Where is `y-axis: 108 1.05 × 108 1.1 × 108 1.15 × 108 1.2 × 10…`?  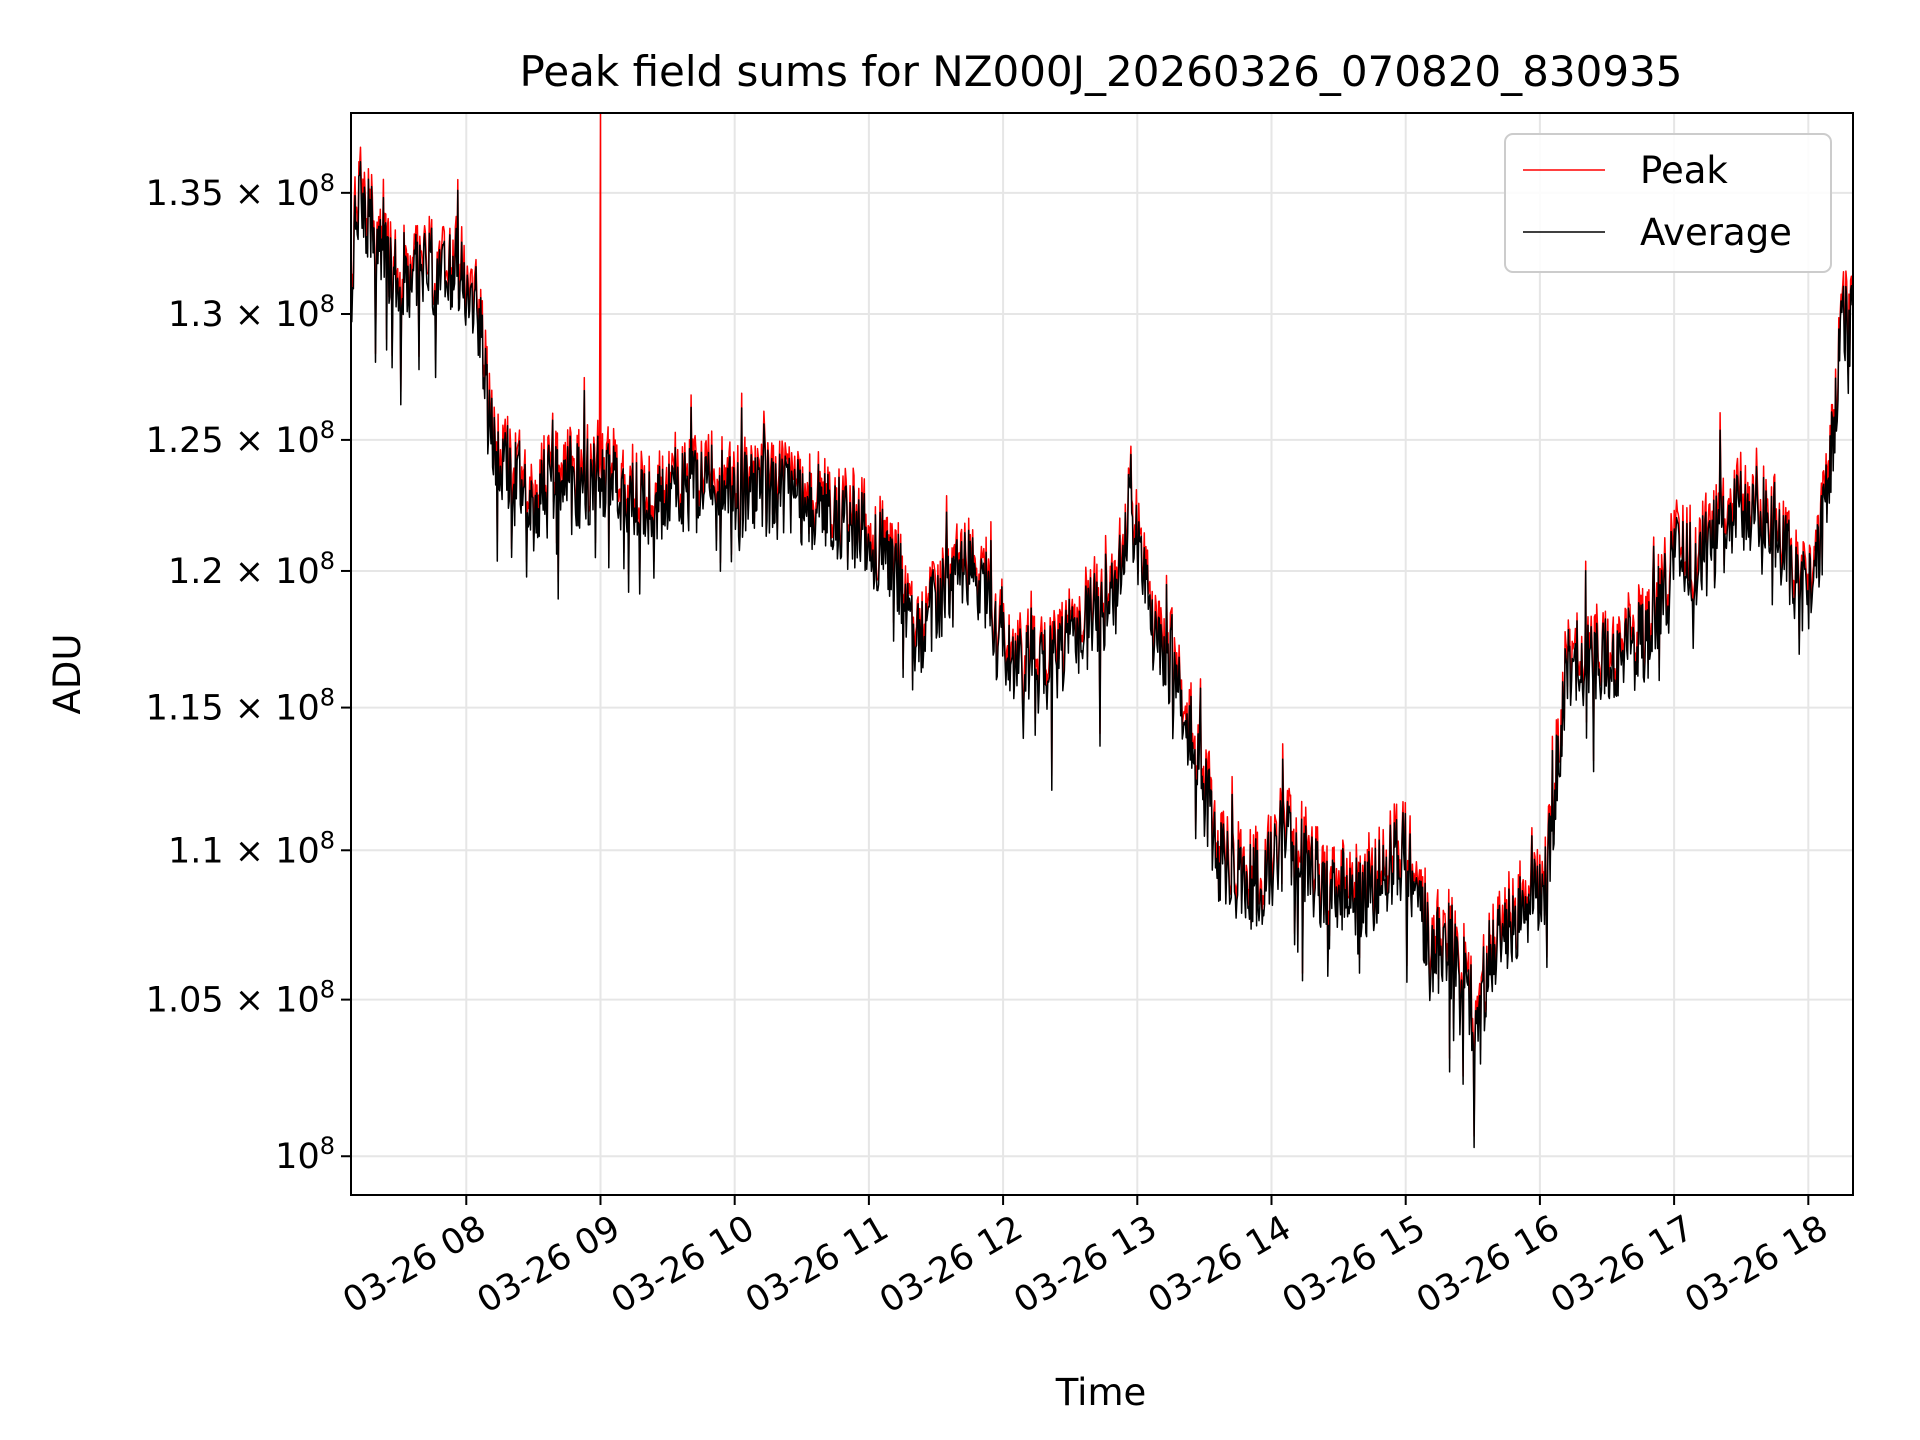 y-axis: 108 1.05 × 108 1.1 × 108 1.15 × 108 1.2 × 10… is located at coordinates (248, 673).